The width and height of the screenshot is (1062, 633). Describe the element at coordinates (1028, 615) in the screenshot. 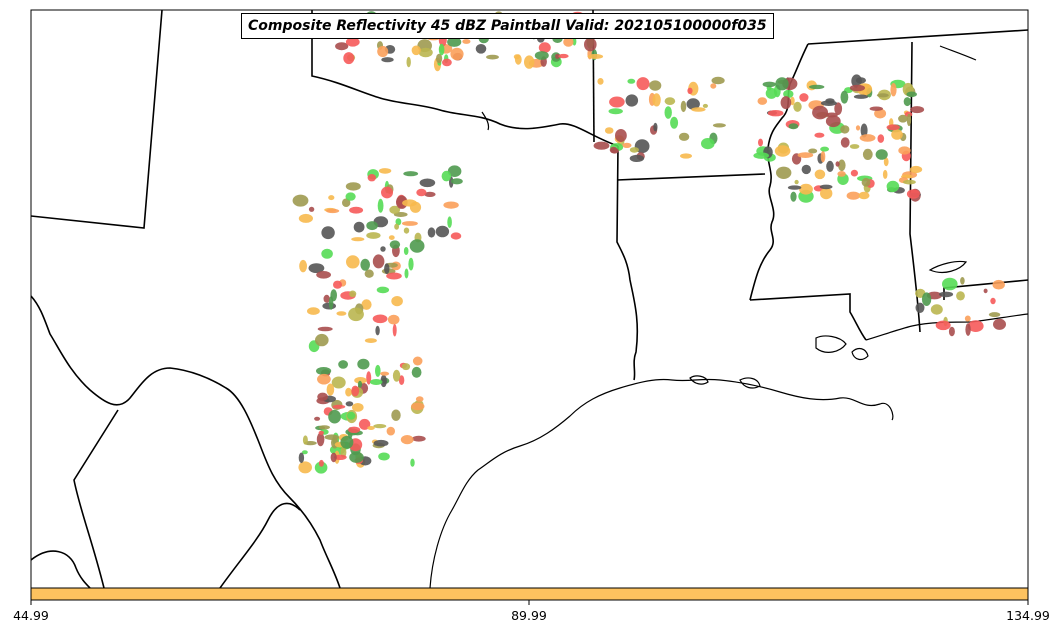

I see `colorbar-tick-label-3: 134.99` at that location.